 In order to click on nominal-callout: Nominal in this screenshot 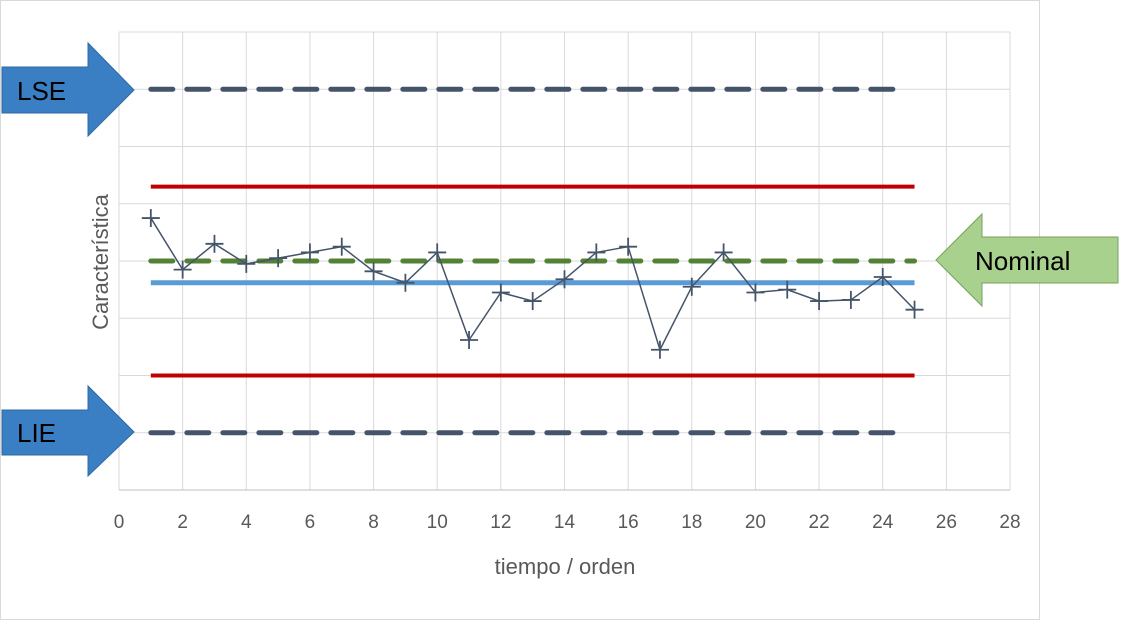, I will do `click(1027, 260)`.